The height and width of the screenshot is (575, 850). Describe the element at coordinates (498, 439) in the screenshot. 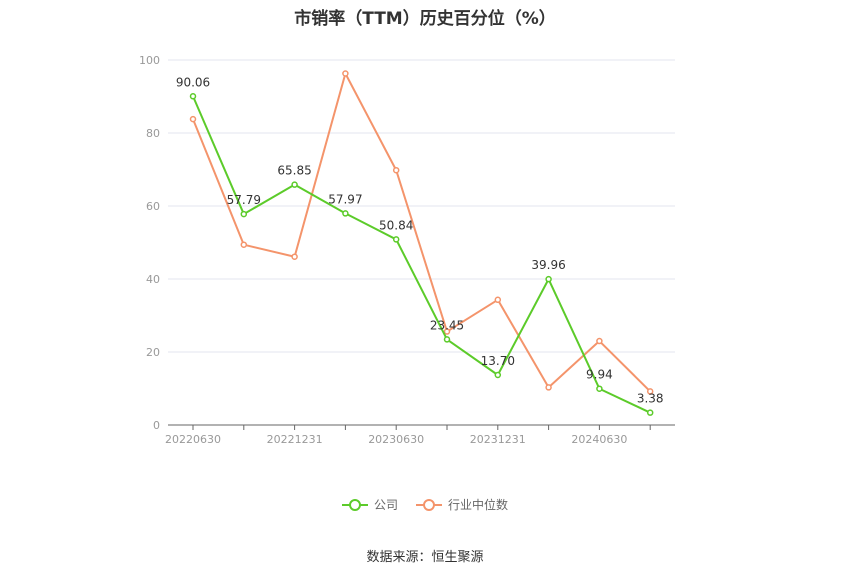

I see `x-tick-label-20231231: 20231231` at that location.